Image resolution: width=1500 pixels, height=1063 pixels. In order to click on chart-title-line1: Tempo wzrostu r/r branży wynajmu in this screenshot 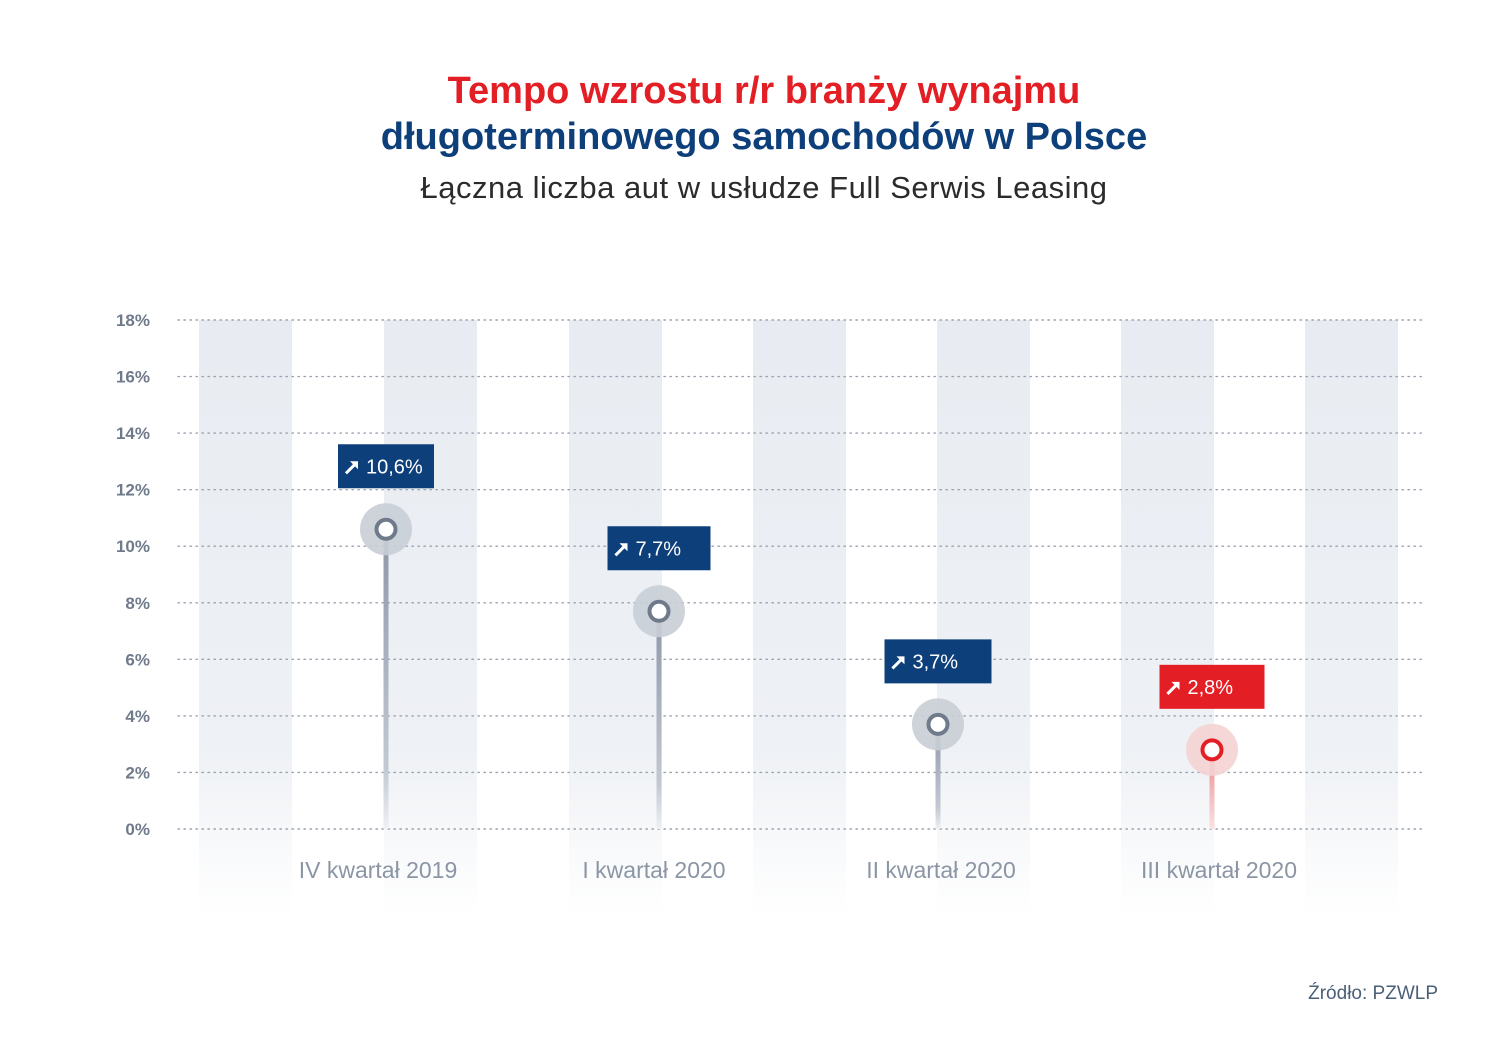, I will do `click(764, 91)`.